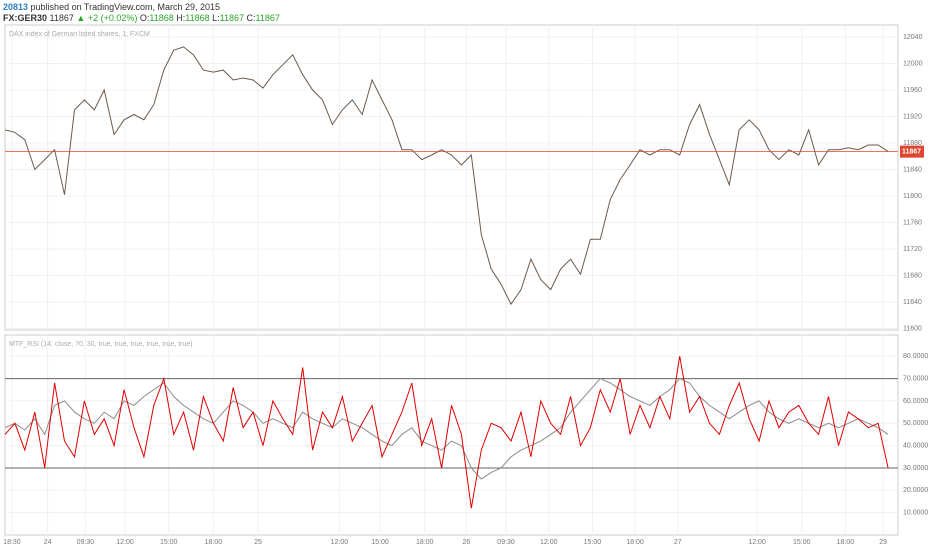 Image resolution: width=932 pixels, height=550 pixels. What do you see at coordinates (913, 37) in the screenshot?
I see `y-tick-label: 12040` at bounding box center [913, 37].